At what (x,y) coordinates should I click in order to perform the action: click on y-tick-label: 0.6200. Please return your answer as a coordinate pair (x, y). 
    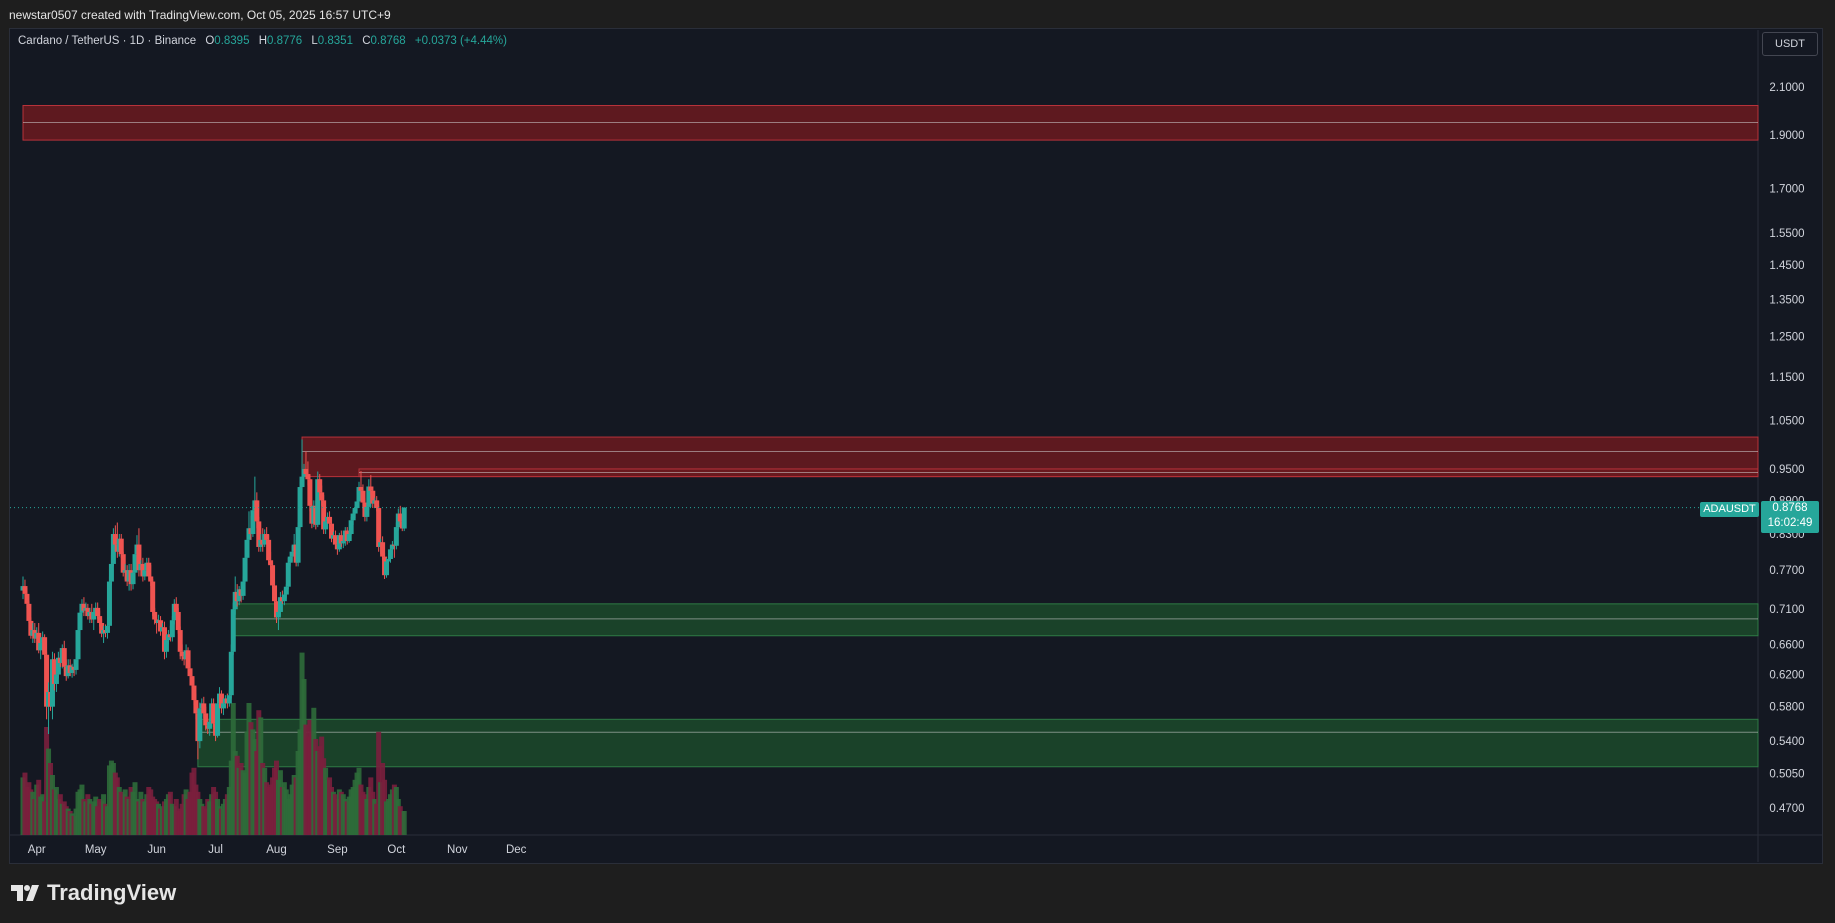
    Looking at the image, I should click on (1786, 676).